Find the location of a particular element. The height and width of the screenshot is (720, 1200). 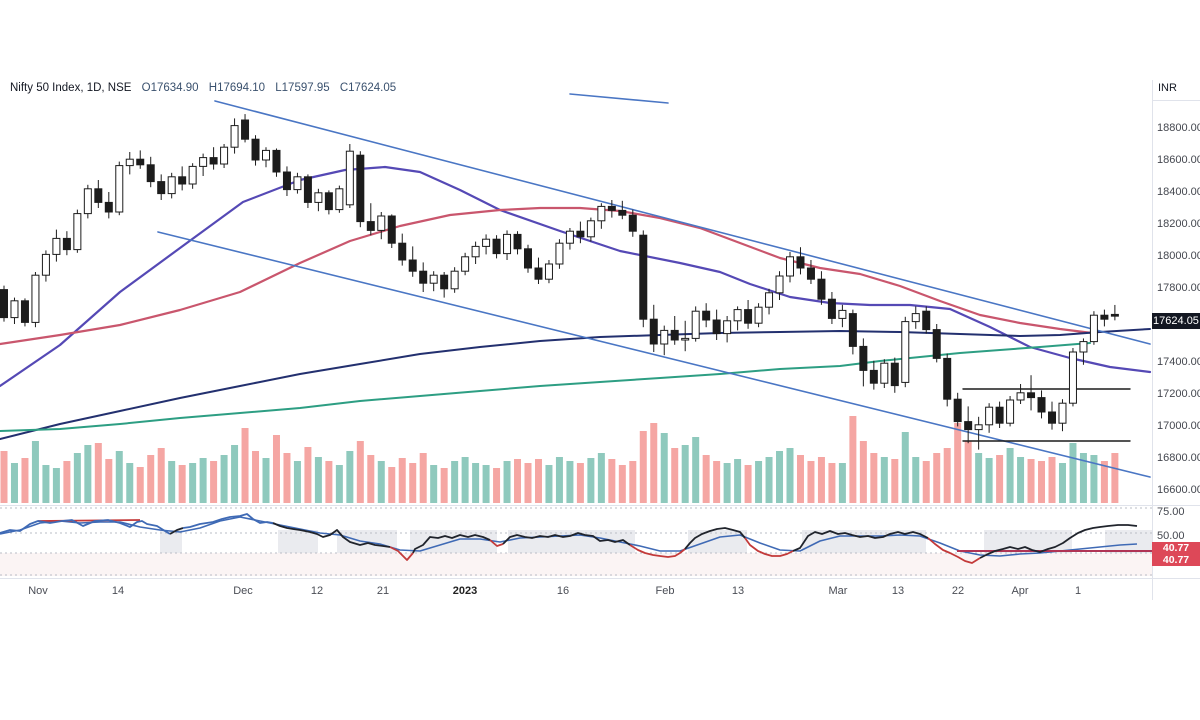

ma-navy is located at coordinates (575, 384).